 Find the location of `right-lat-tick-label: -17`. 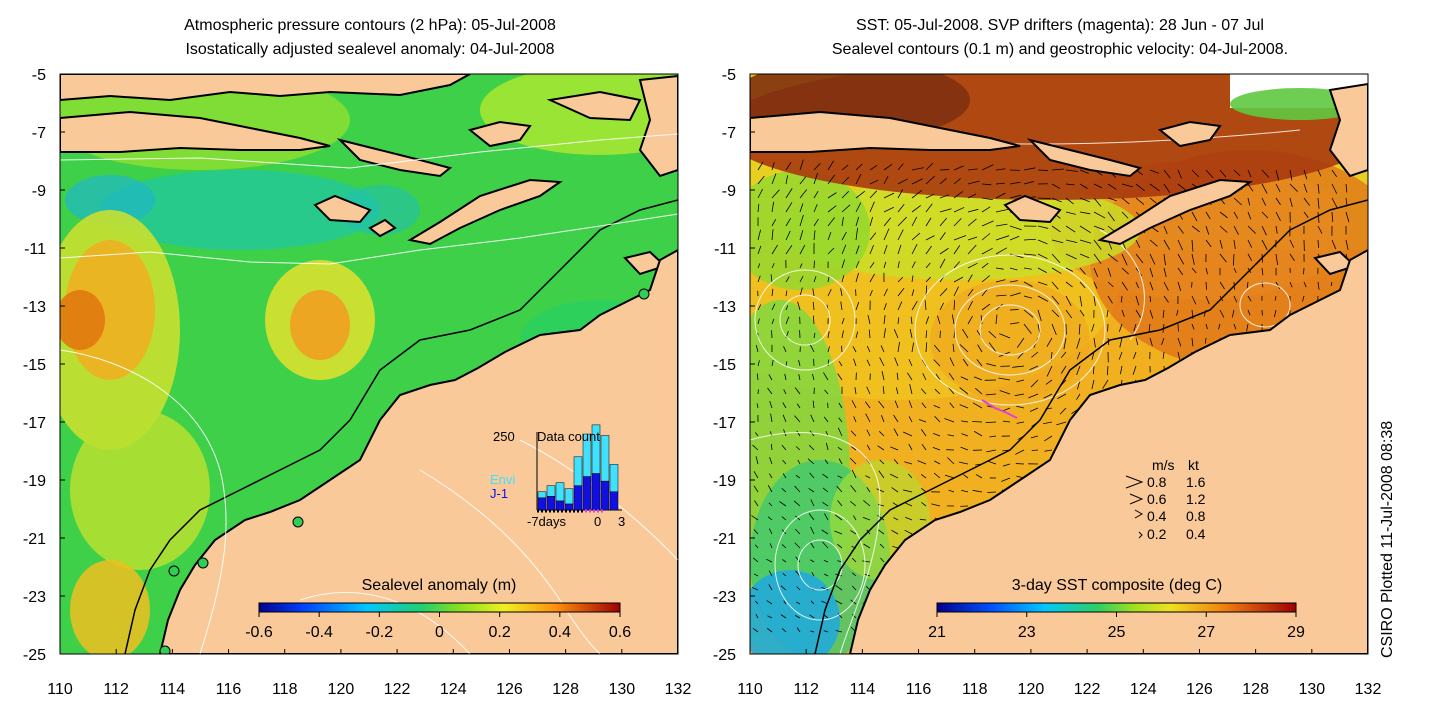

right-lat-tick-label: -17 is located at coordinates (724, 423).